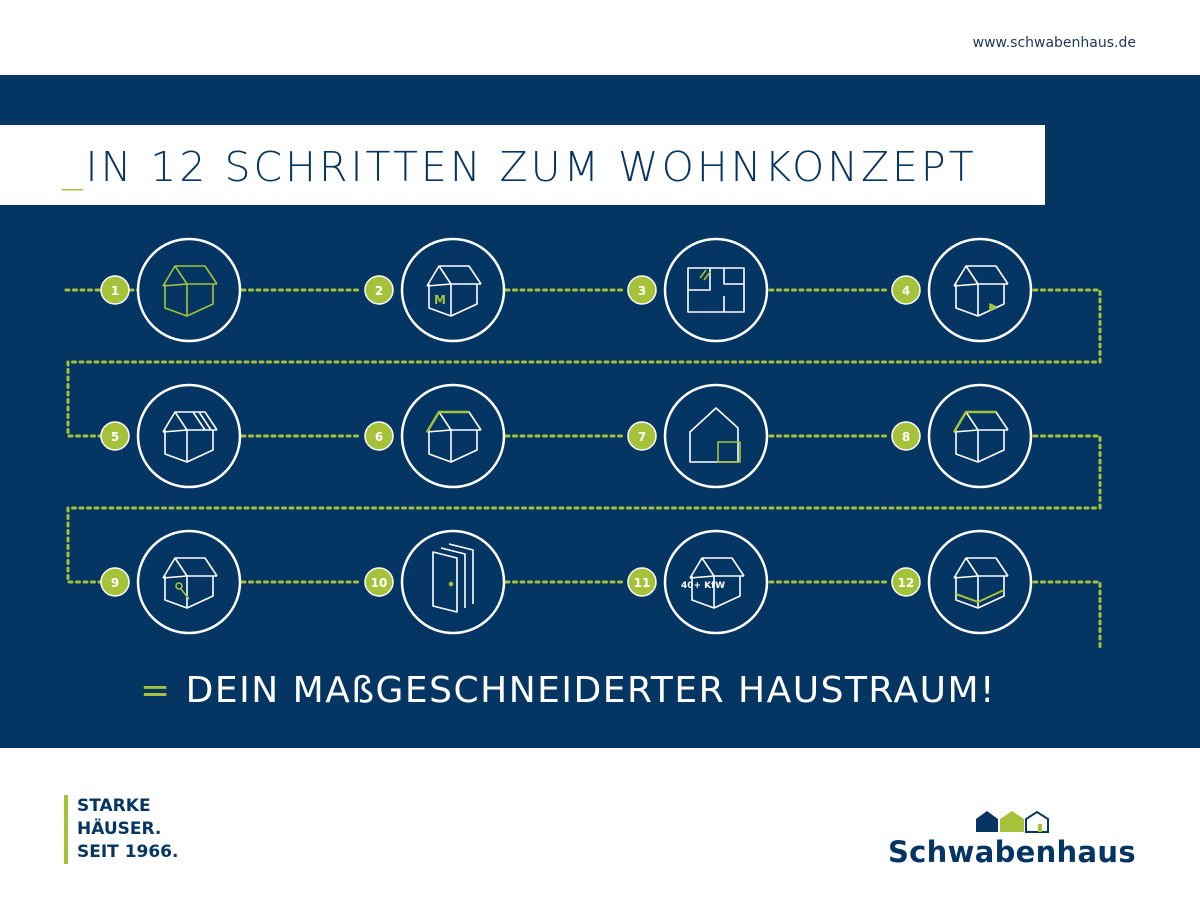  I want to click on slogan: STARKE HÄUSER. SEIT 1966., so click(121, 829).